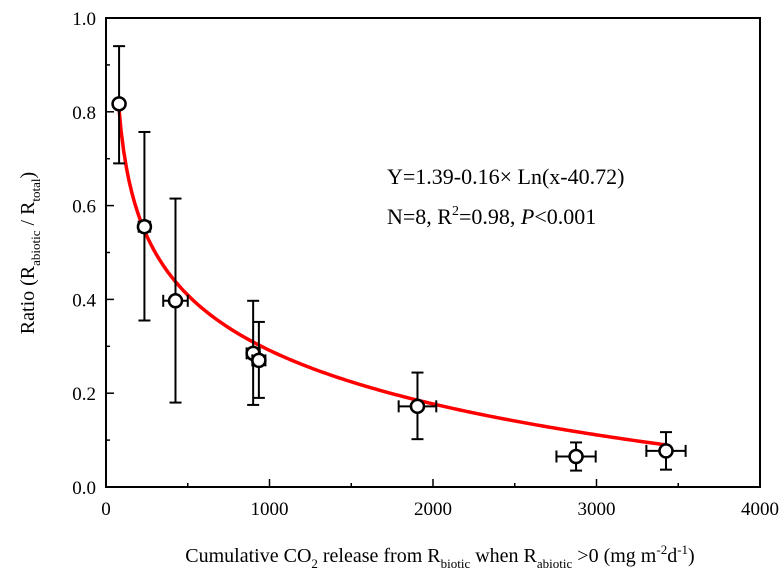  Describe the element at coordinates (760, 509) in the screenshot. I see `x-tick-label: 4000` at that location.